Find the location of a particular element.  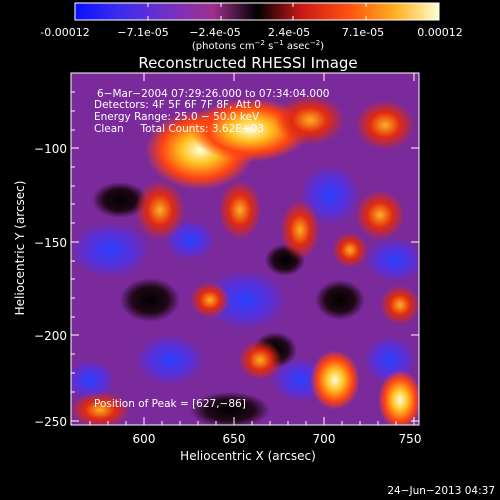

x-tick-label: 650 is located at coordinates (234, 439).